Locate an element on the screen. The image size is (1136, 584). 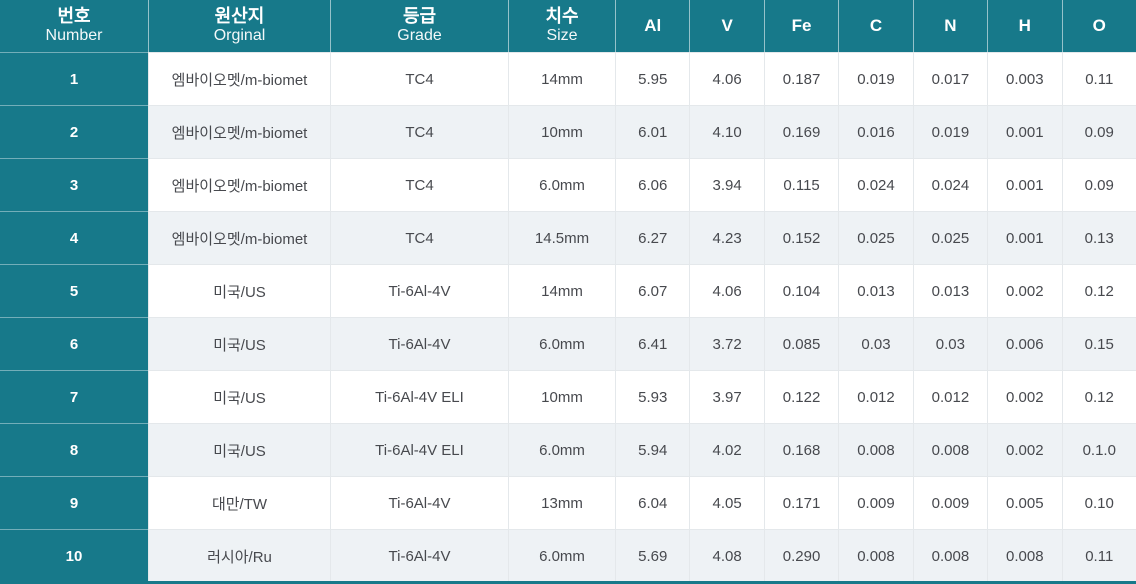
col-header-origin: 원산지 Orginal is located at coordinates (239, 26).